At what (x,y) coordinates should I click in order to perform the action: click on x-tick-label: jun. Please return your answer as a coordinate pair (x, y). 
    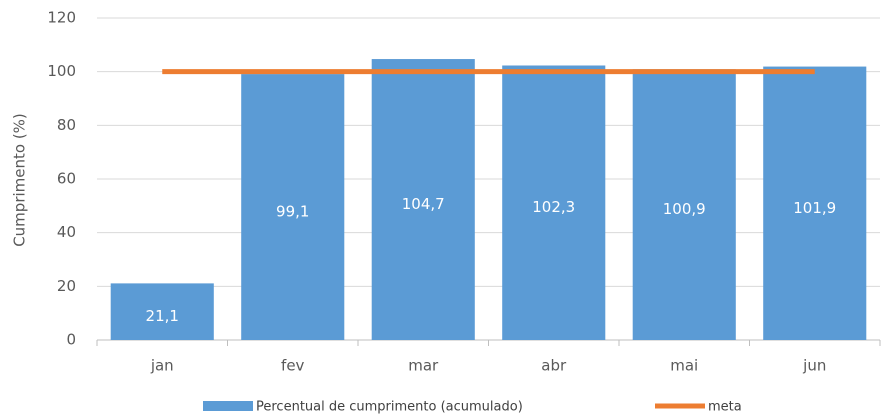
    Looking at the image, I should click on (814, 366).